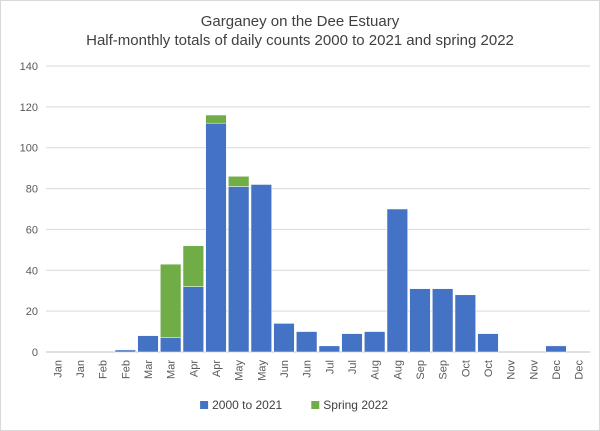 This screenshot has height=431, width=600. Describe the element at coordinates (204, 405) in the screenshot. I see `legend-swatch-2000-2021` at that location.